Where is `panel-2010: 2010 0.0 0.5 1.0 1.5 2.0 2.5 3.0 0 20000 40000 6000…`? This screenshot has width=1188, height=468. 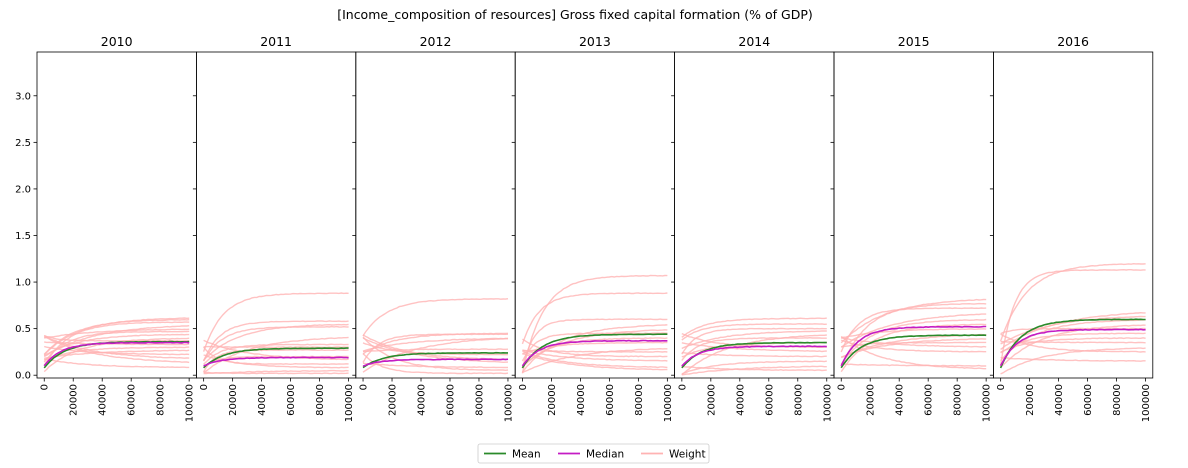
panel-2010: 2010 0.0 0.5 1.0 1.5 2.0 2.5 3.0 0 20000 40000 6000… is located at coordinates (106, 228).